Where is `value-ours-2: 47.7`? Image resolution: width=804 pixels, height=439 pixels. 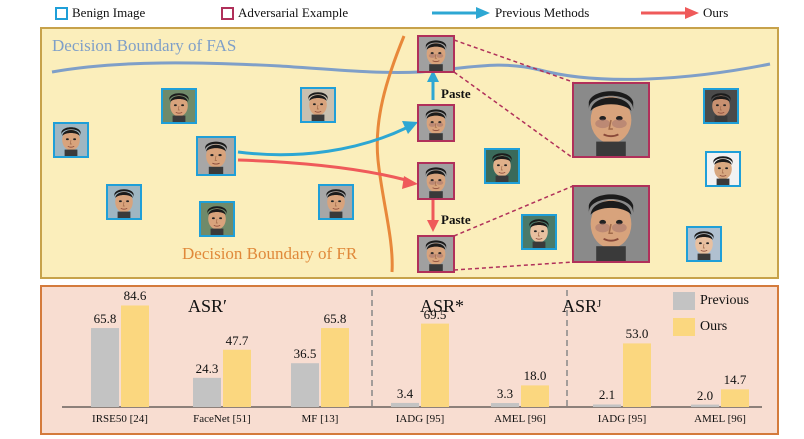
value-ours-2: 47.7 is located at coordinates (237, 340).